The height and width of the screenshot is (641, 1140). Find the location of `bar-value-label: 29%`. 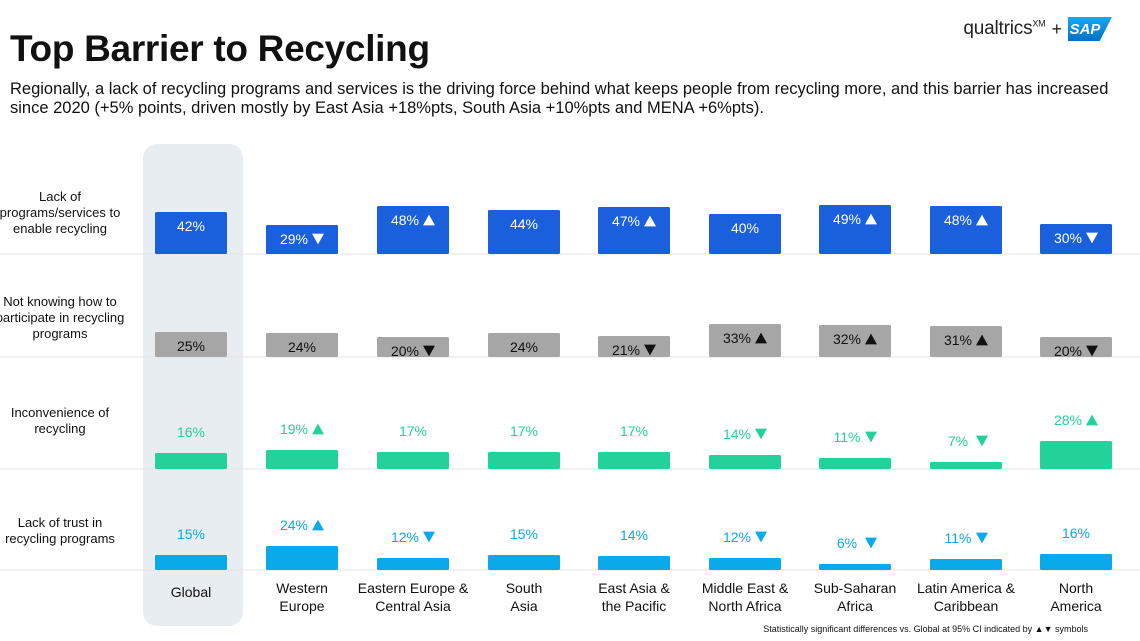

bar-value-label: 29% is located at coordinates (294, 239).